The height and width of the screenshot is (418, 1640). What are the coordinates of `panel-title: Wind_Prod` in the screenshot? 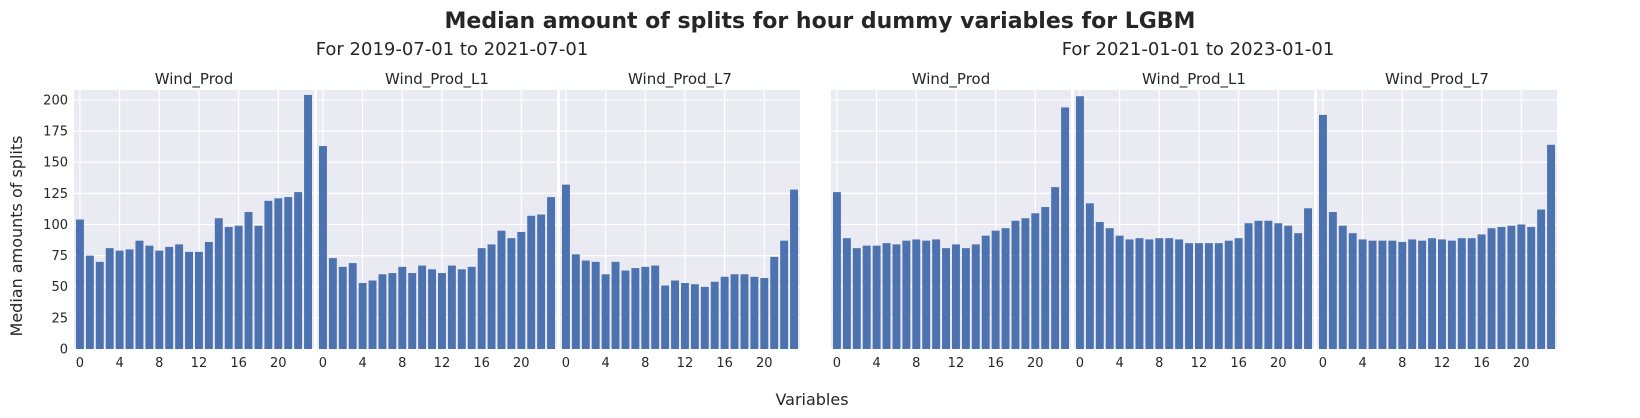 It's located at (194, 79).